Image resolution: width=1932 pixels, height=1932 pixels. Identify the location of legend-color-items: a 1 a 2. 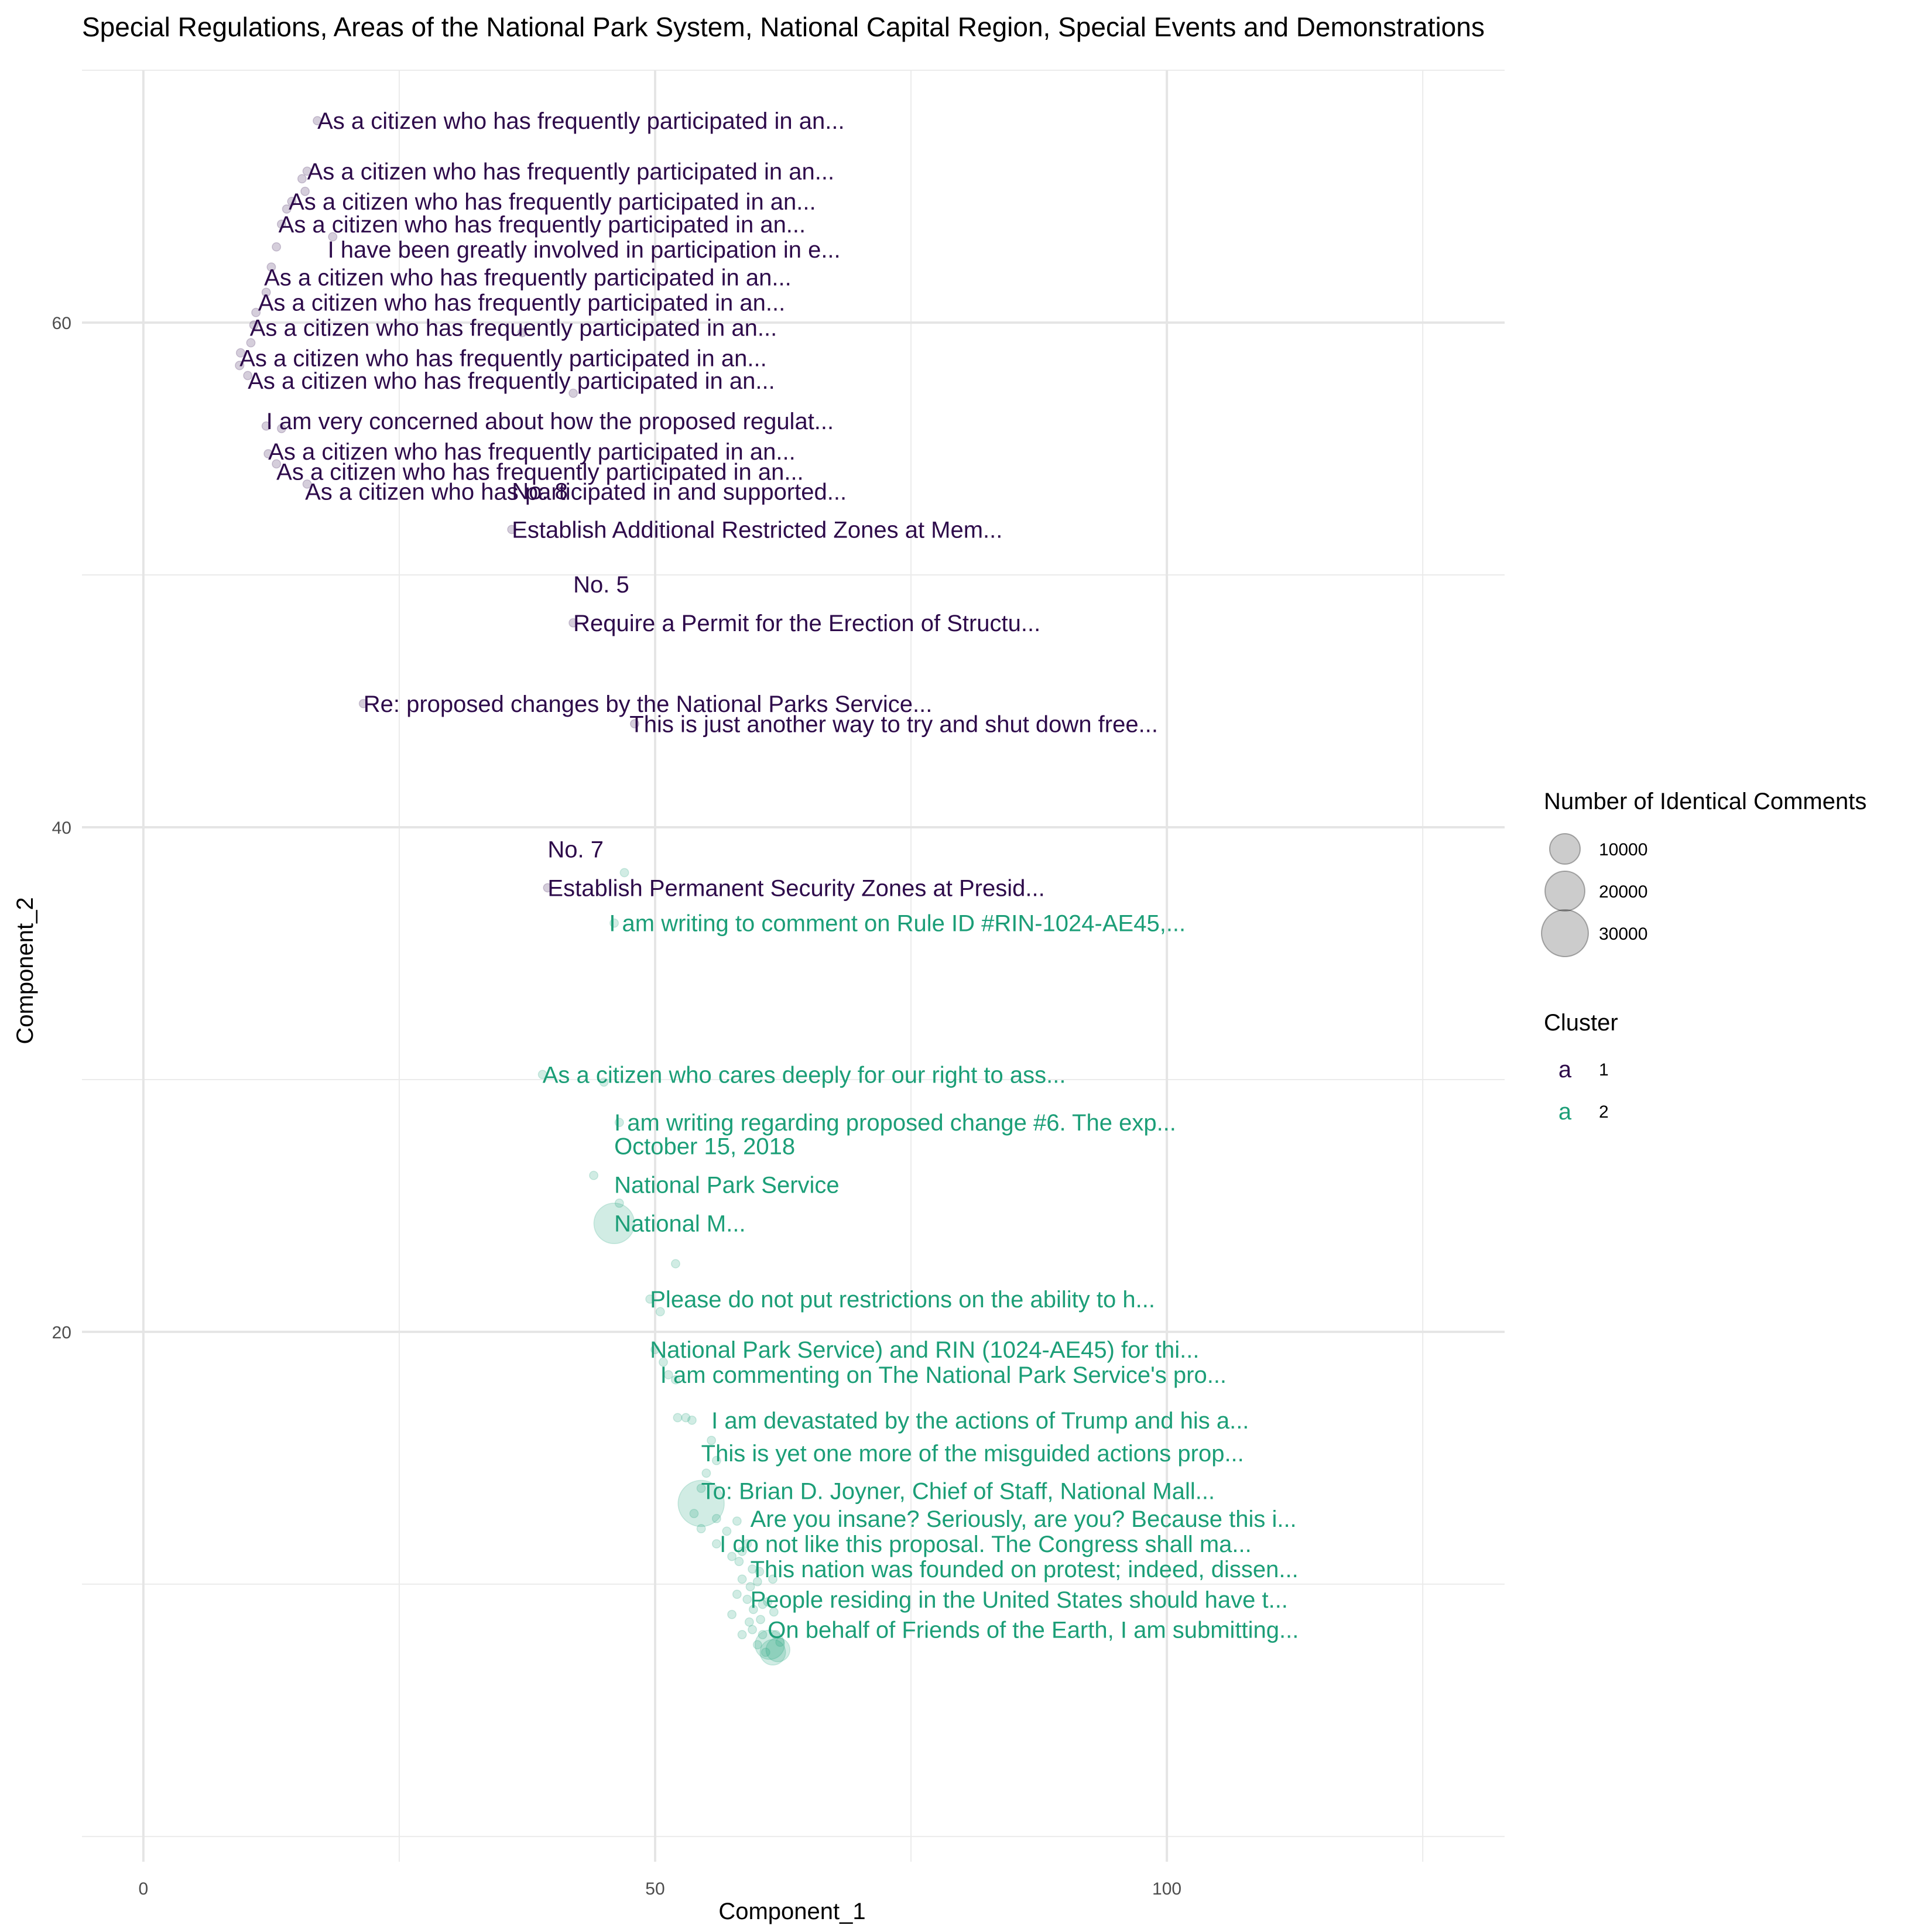
(1583, 1091).